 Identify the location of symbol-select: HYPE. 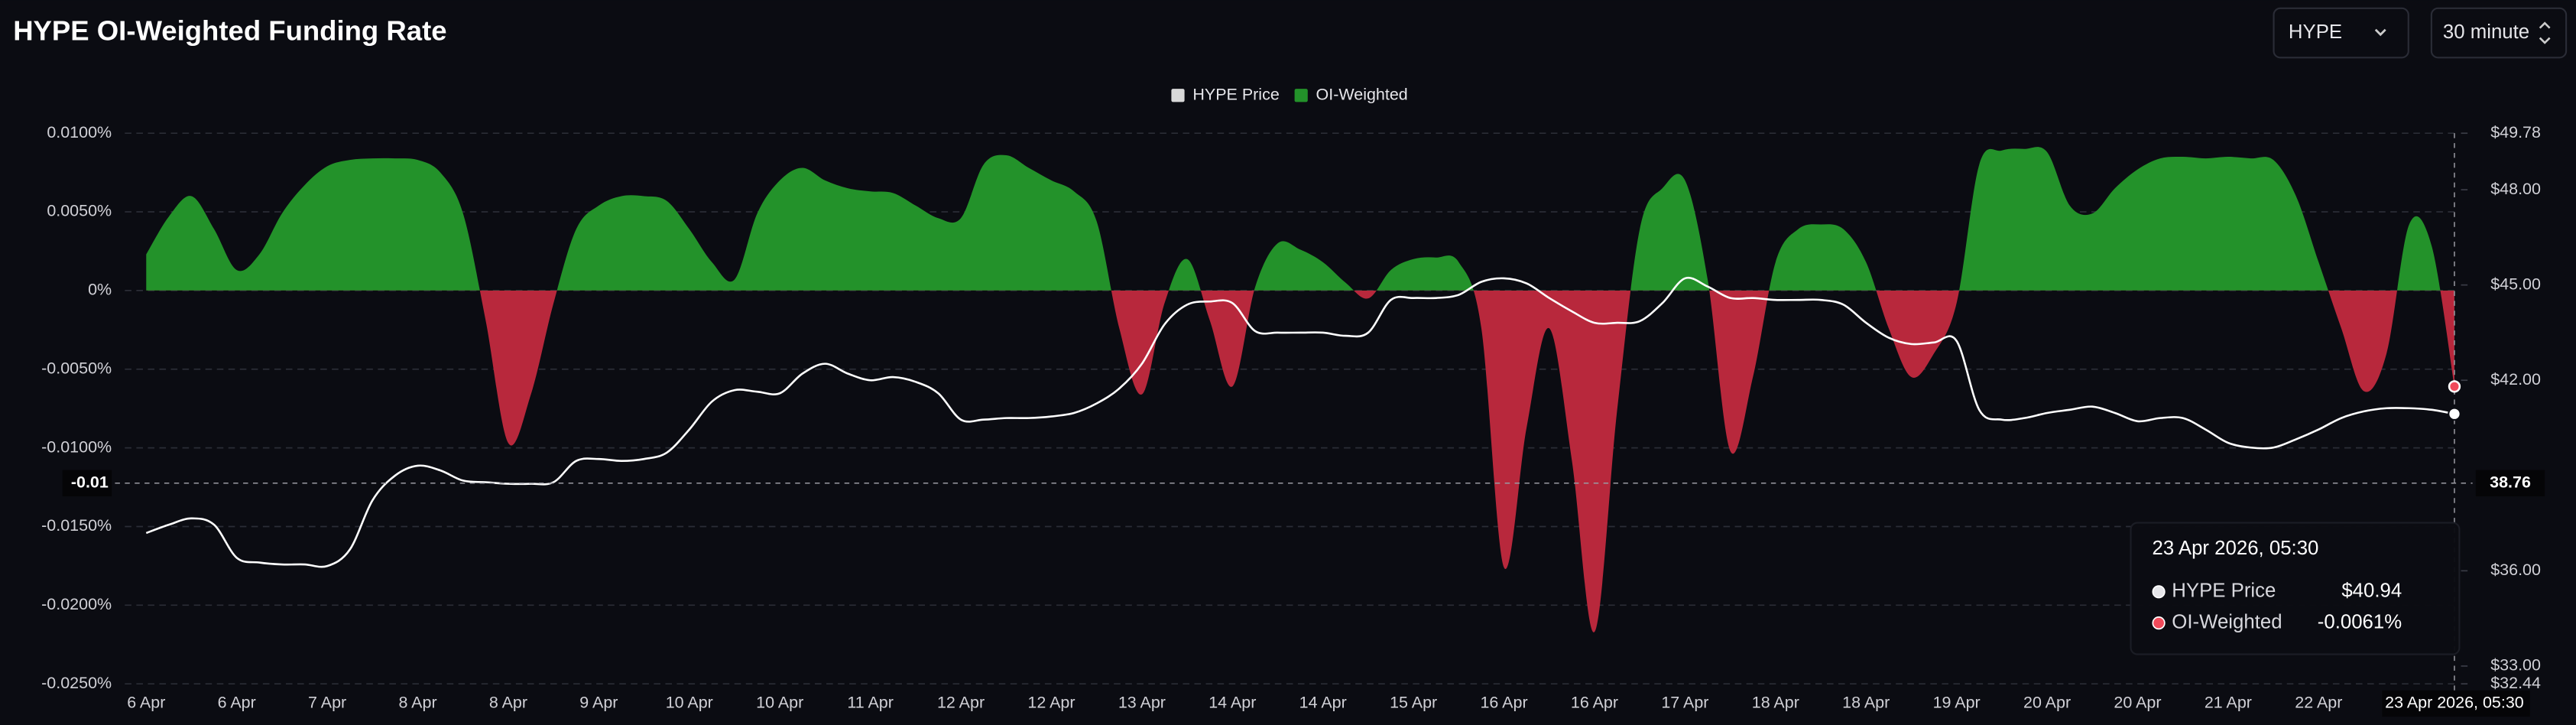
(2341, 33).